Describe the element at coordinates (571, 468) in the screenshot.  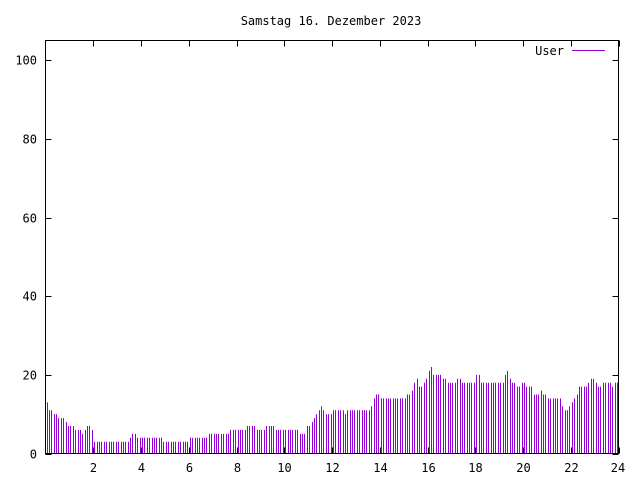
I see `x-tick-label: 22` at that location.